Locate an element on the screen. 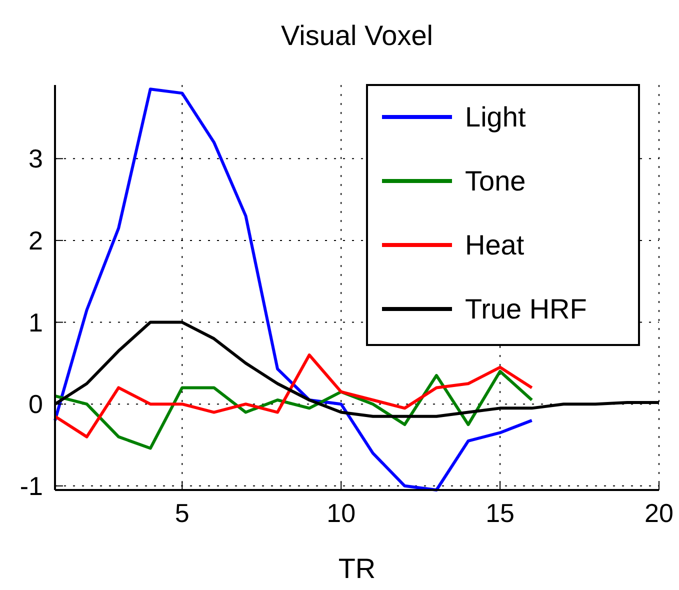  legend-label: Heat is located at coordinates (494, 245).